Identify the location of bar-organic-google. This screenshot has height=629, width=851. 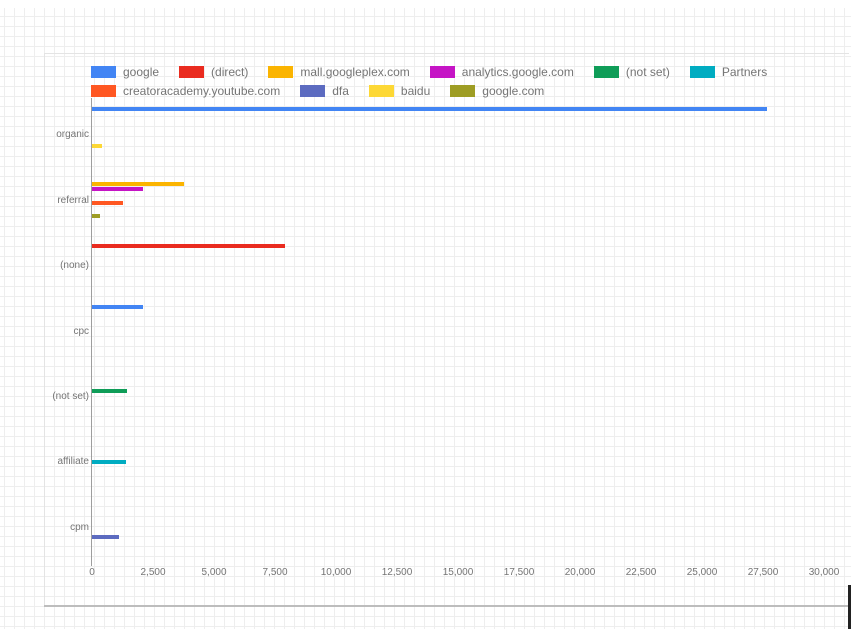
(429, 109).